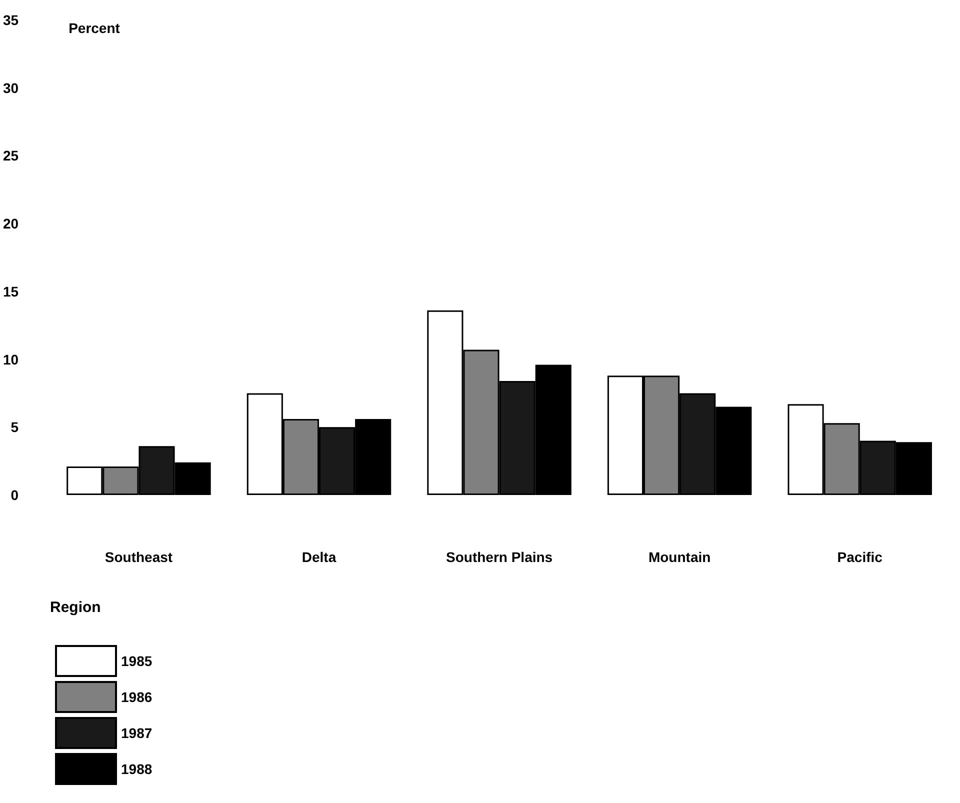 Image resolution: width=960 pixels, height=803 pixels. What do you see at coordinates (679, 557) in the screenshot?
I see `x-tick-label: Mountain` at bounding box center [679, 557].